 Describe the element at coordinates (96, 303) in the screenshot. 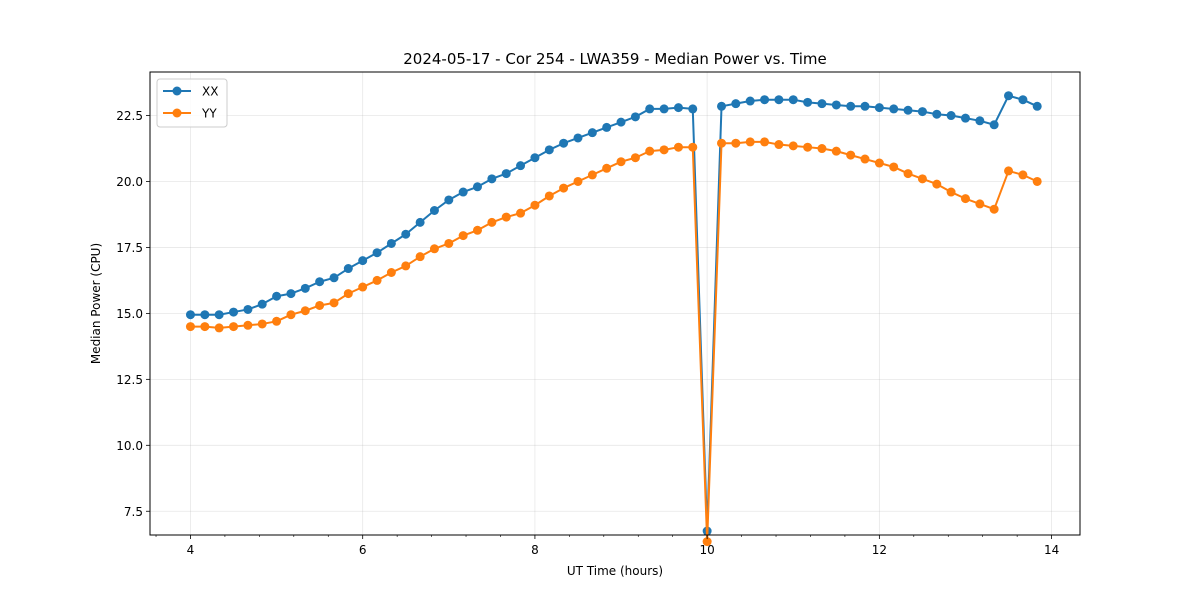

I see `y-axis-label: Median Power (CPU)` at that location.